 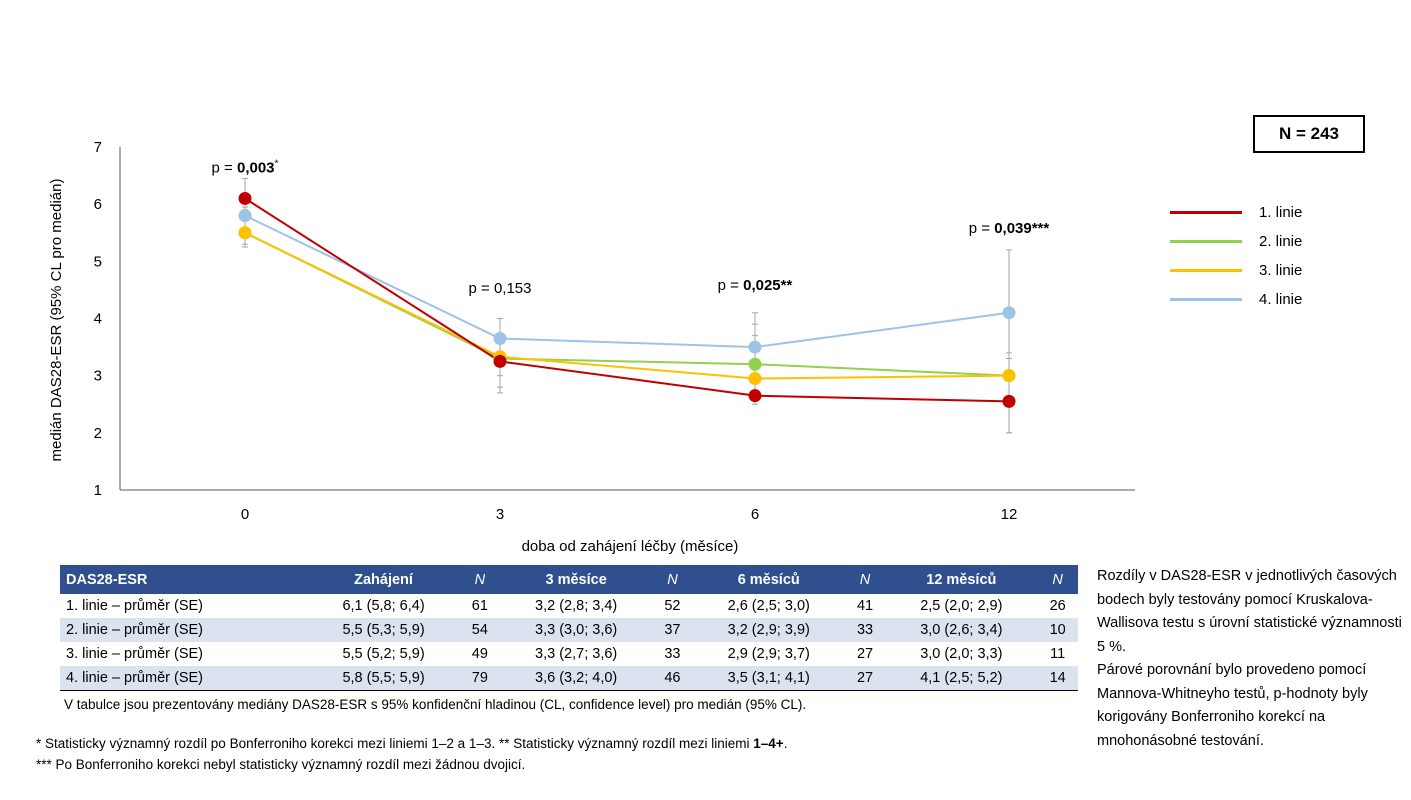 I want to click on y-tick-label: 7, so click(x=98, y=147).